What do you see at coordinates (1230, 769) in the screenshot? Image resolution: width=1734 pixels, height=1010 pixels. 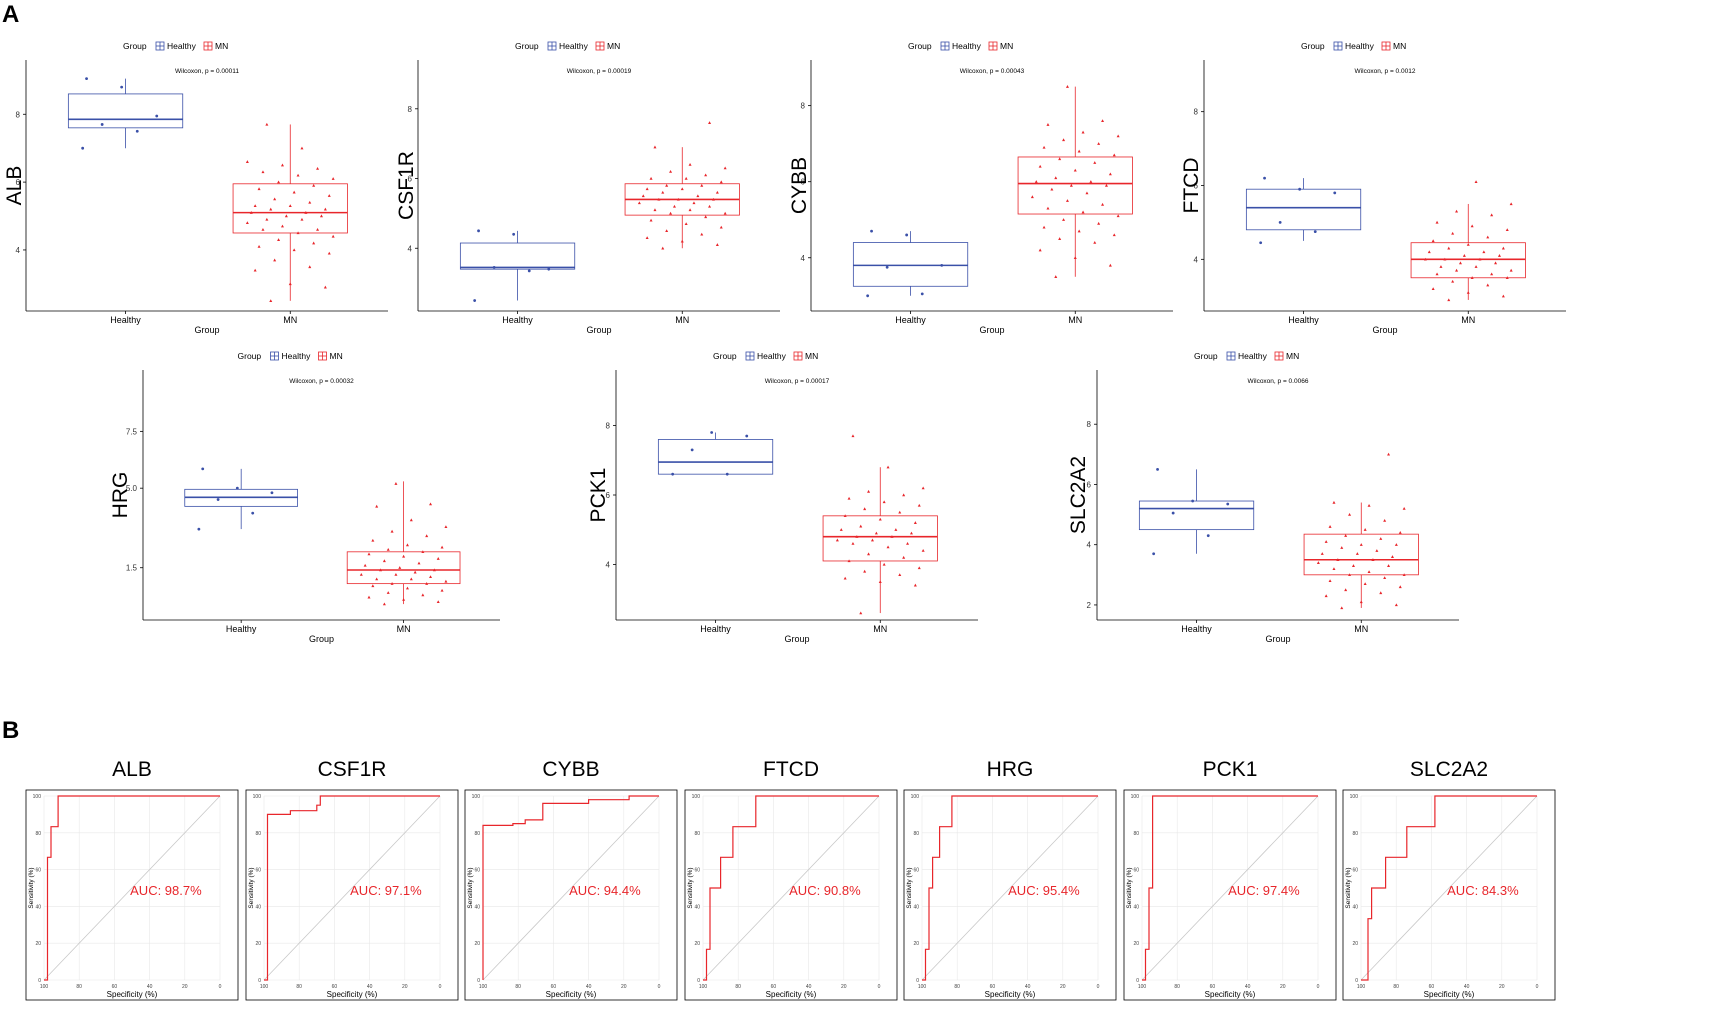 I see `roc-title: PCK1` at bounding box center [1230, 769].